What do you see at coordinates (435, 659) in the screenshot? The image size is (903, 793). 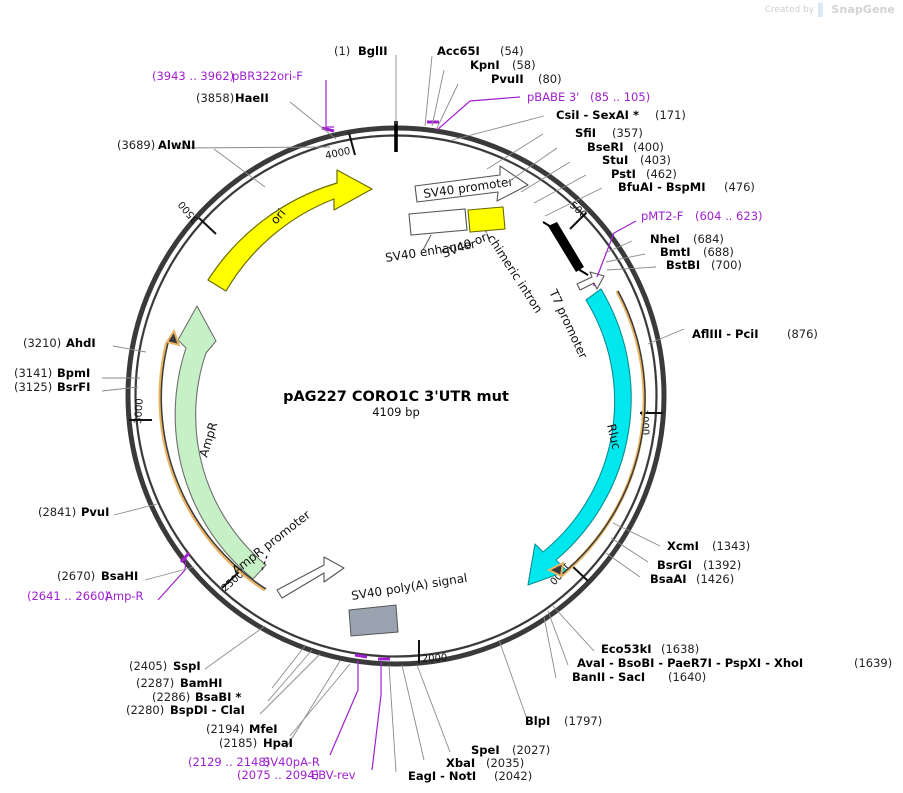 I see `tick-label-2000: 2000` at bounding box center [435, 659].